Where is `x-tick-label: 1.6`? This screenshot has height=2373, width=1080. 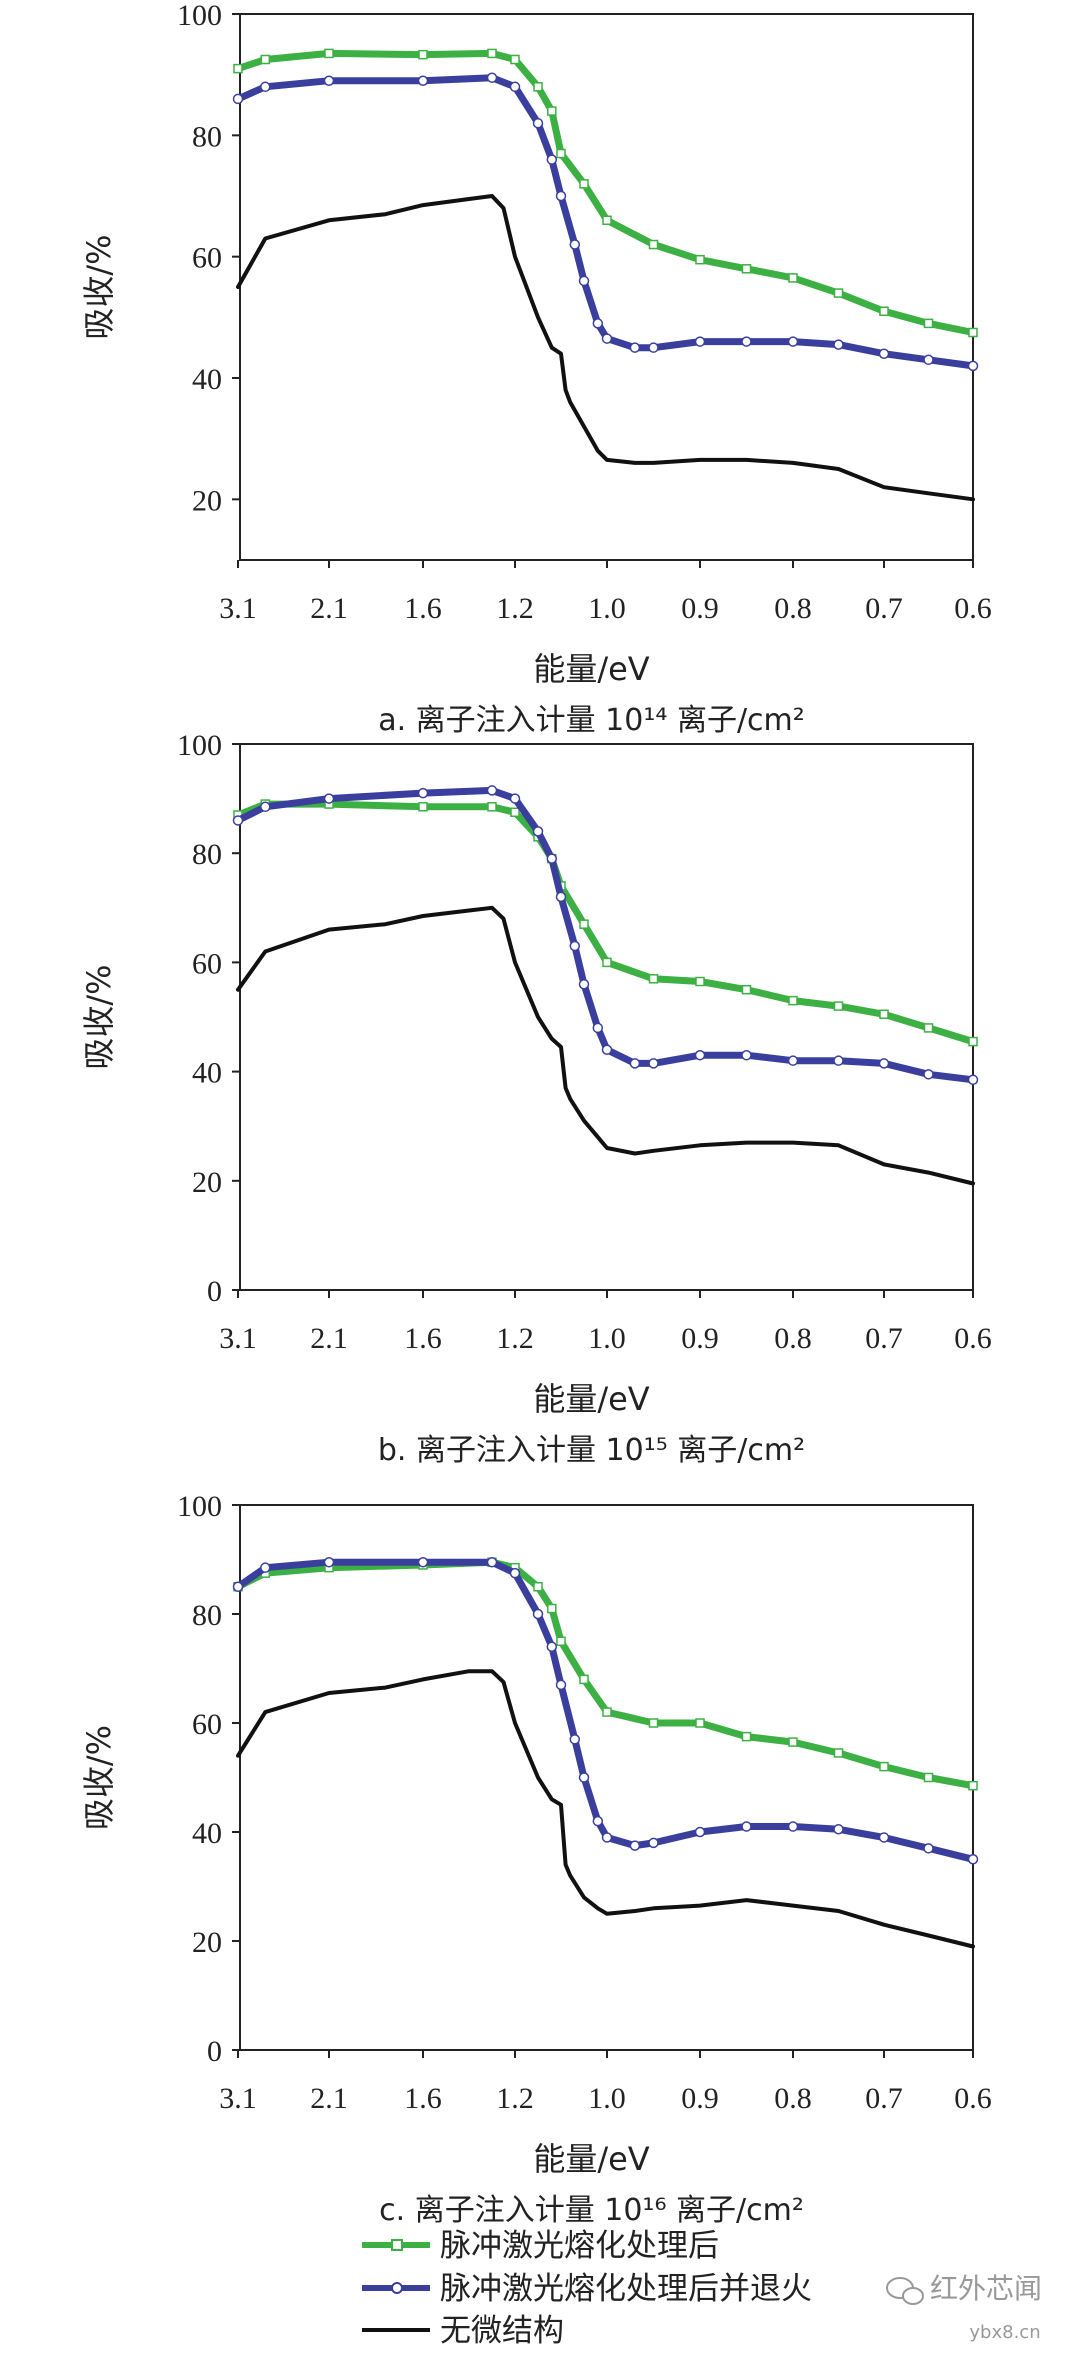
x-tick-label: 1.6 is located at coordinates (423, 1338).